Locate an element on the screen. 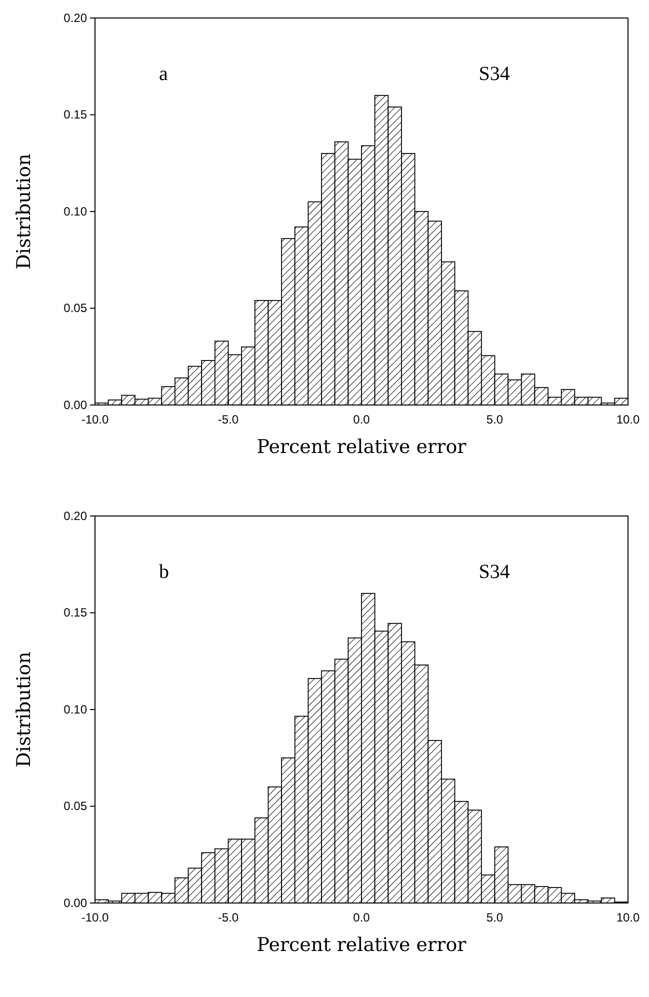  annotation: a is located at coordinates (163, 74).